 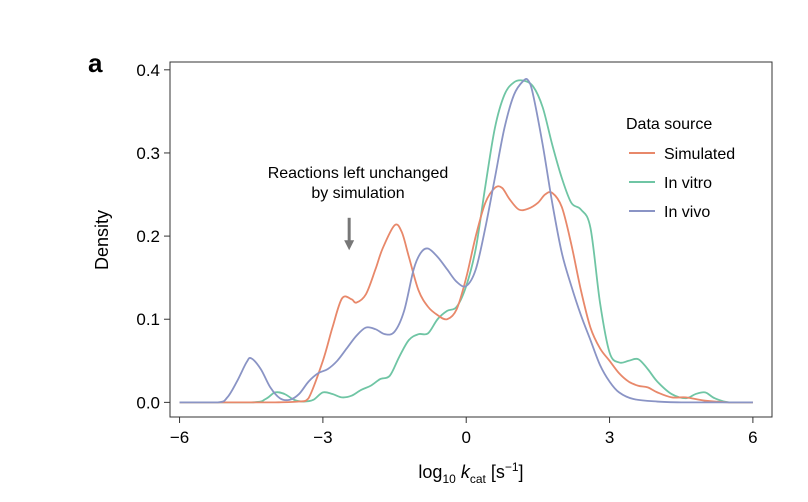 I want to click on x-axis-title-var: k, so click(x=466, y=472).